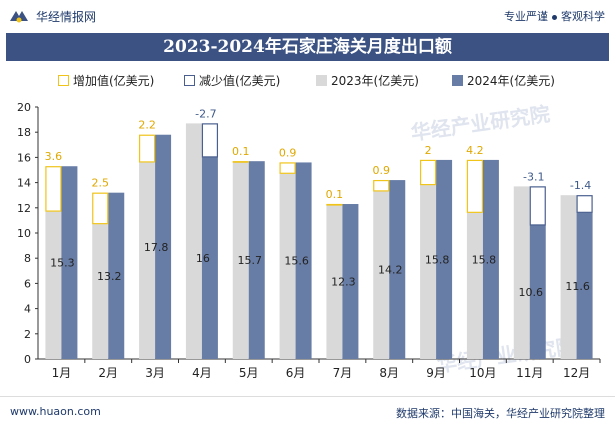 The width and height of the screenshot is (615, 428). What do you see at coordinates (63, 80) in the screenshot?
I see `legend-swatch-increase` at bounding box center [63, 80].